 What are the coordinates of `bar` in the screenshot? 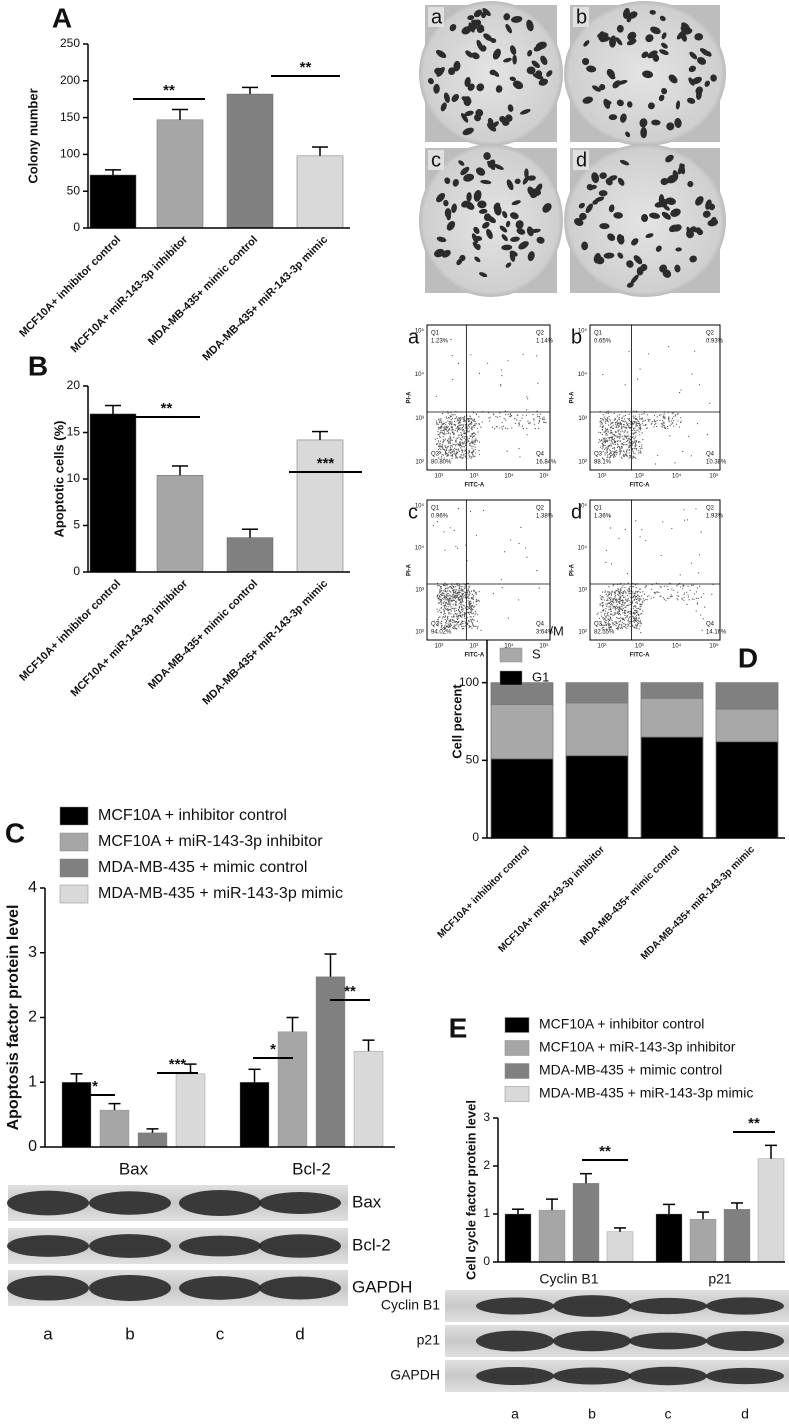 It's located at (586, 1223).